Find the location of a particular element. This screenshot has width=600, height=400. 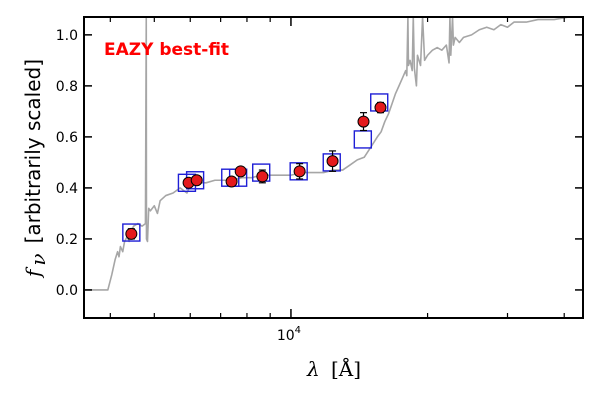

x-axis-label: λ [Å] is located at coordinates (333, 368).